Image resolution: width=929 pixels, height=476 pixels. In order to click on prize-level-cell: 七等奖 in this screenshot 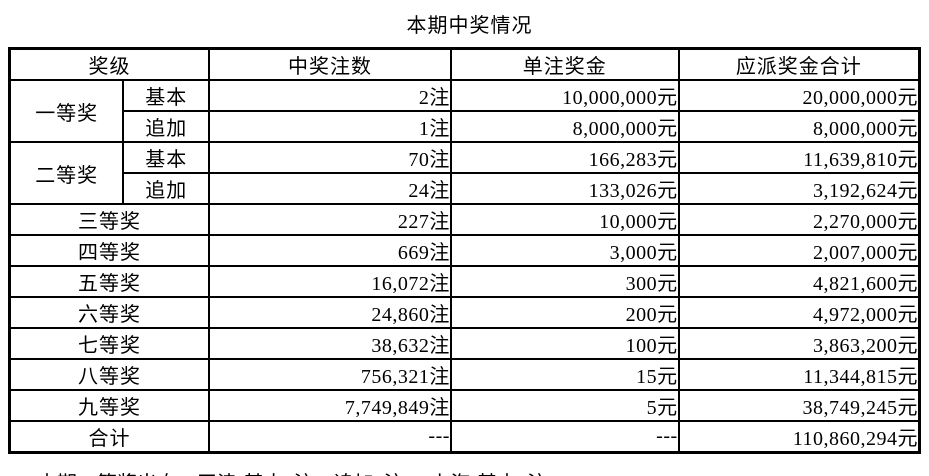, I will do `click(109, 343)`.